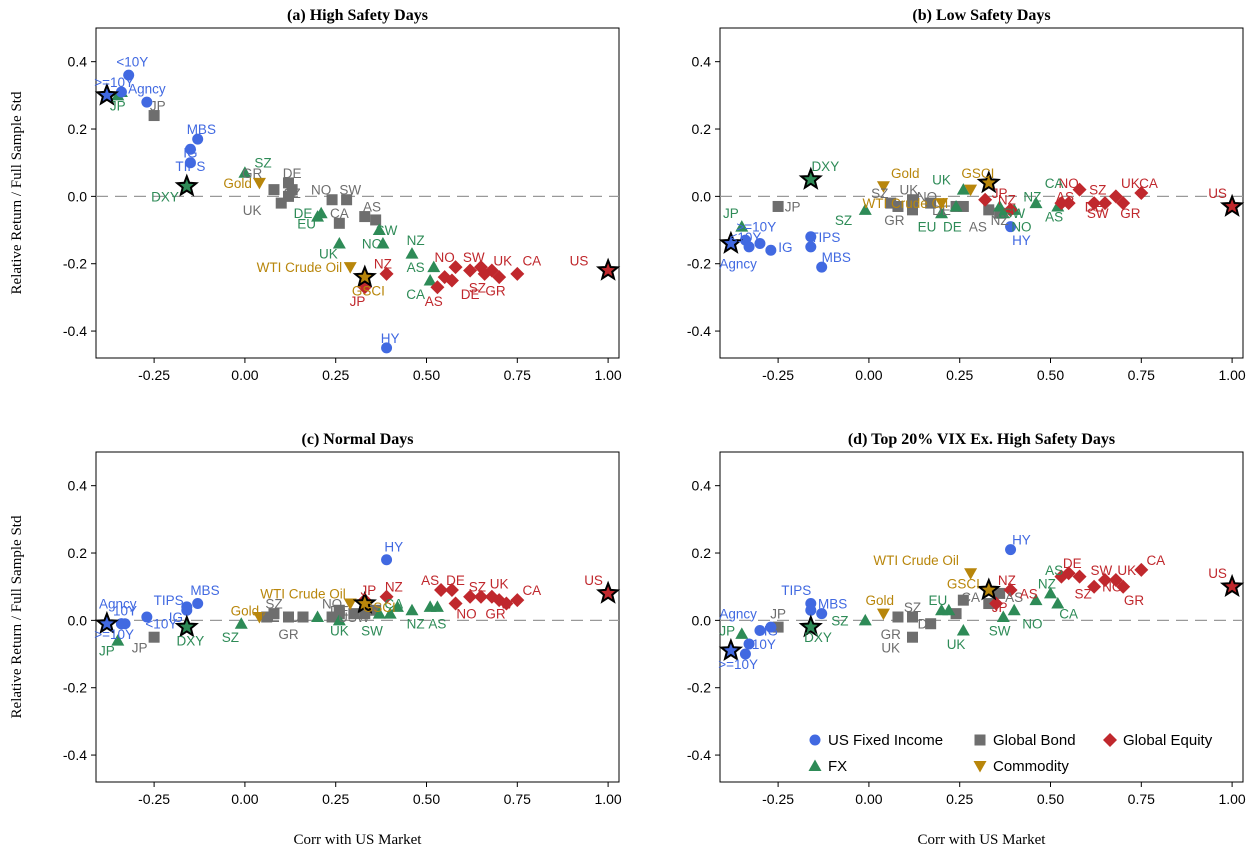 The image size is (1256, 857). Describe the element at coordinates (938, 600) in the screenshot. I see `point-label: EU` at that location.